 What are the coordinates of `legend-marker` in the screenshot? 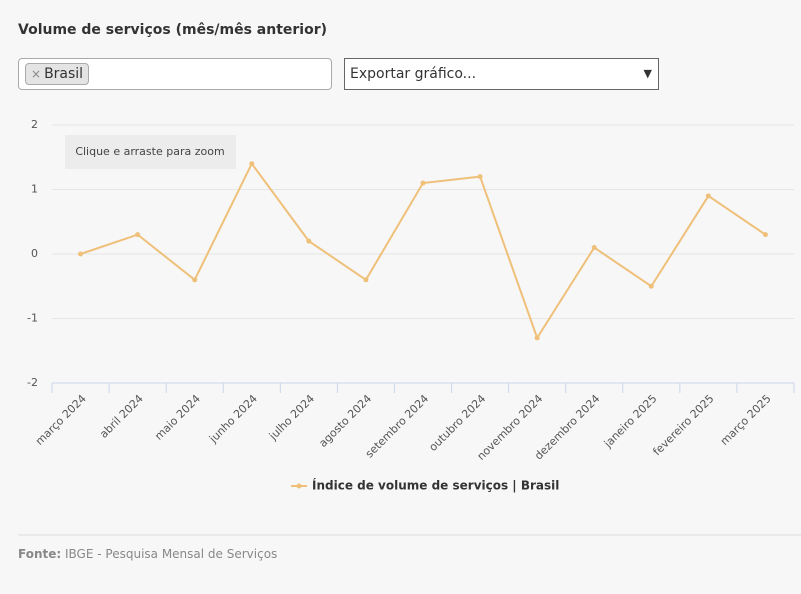 It's located at (299, 486).